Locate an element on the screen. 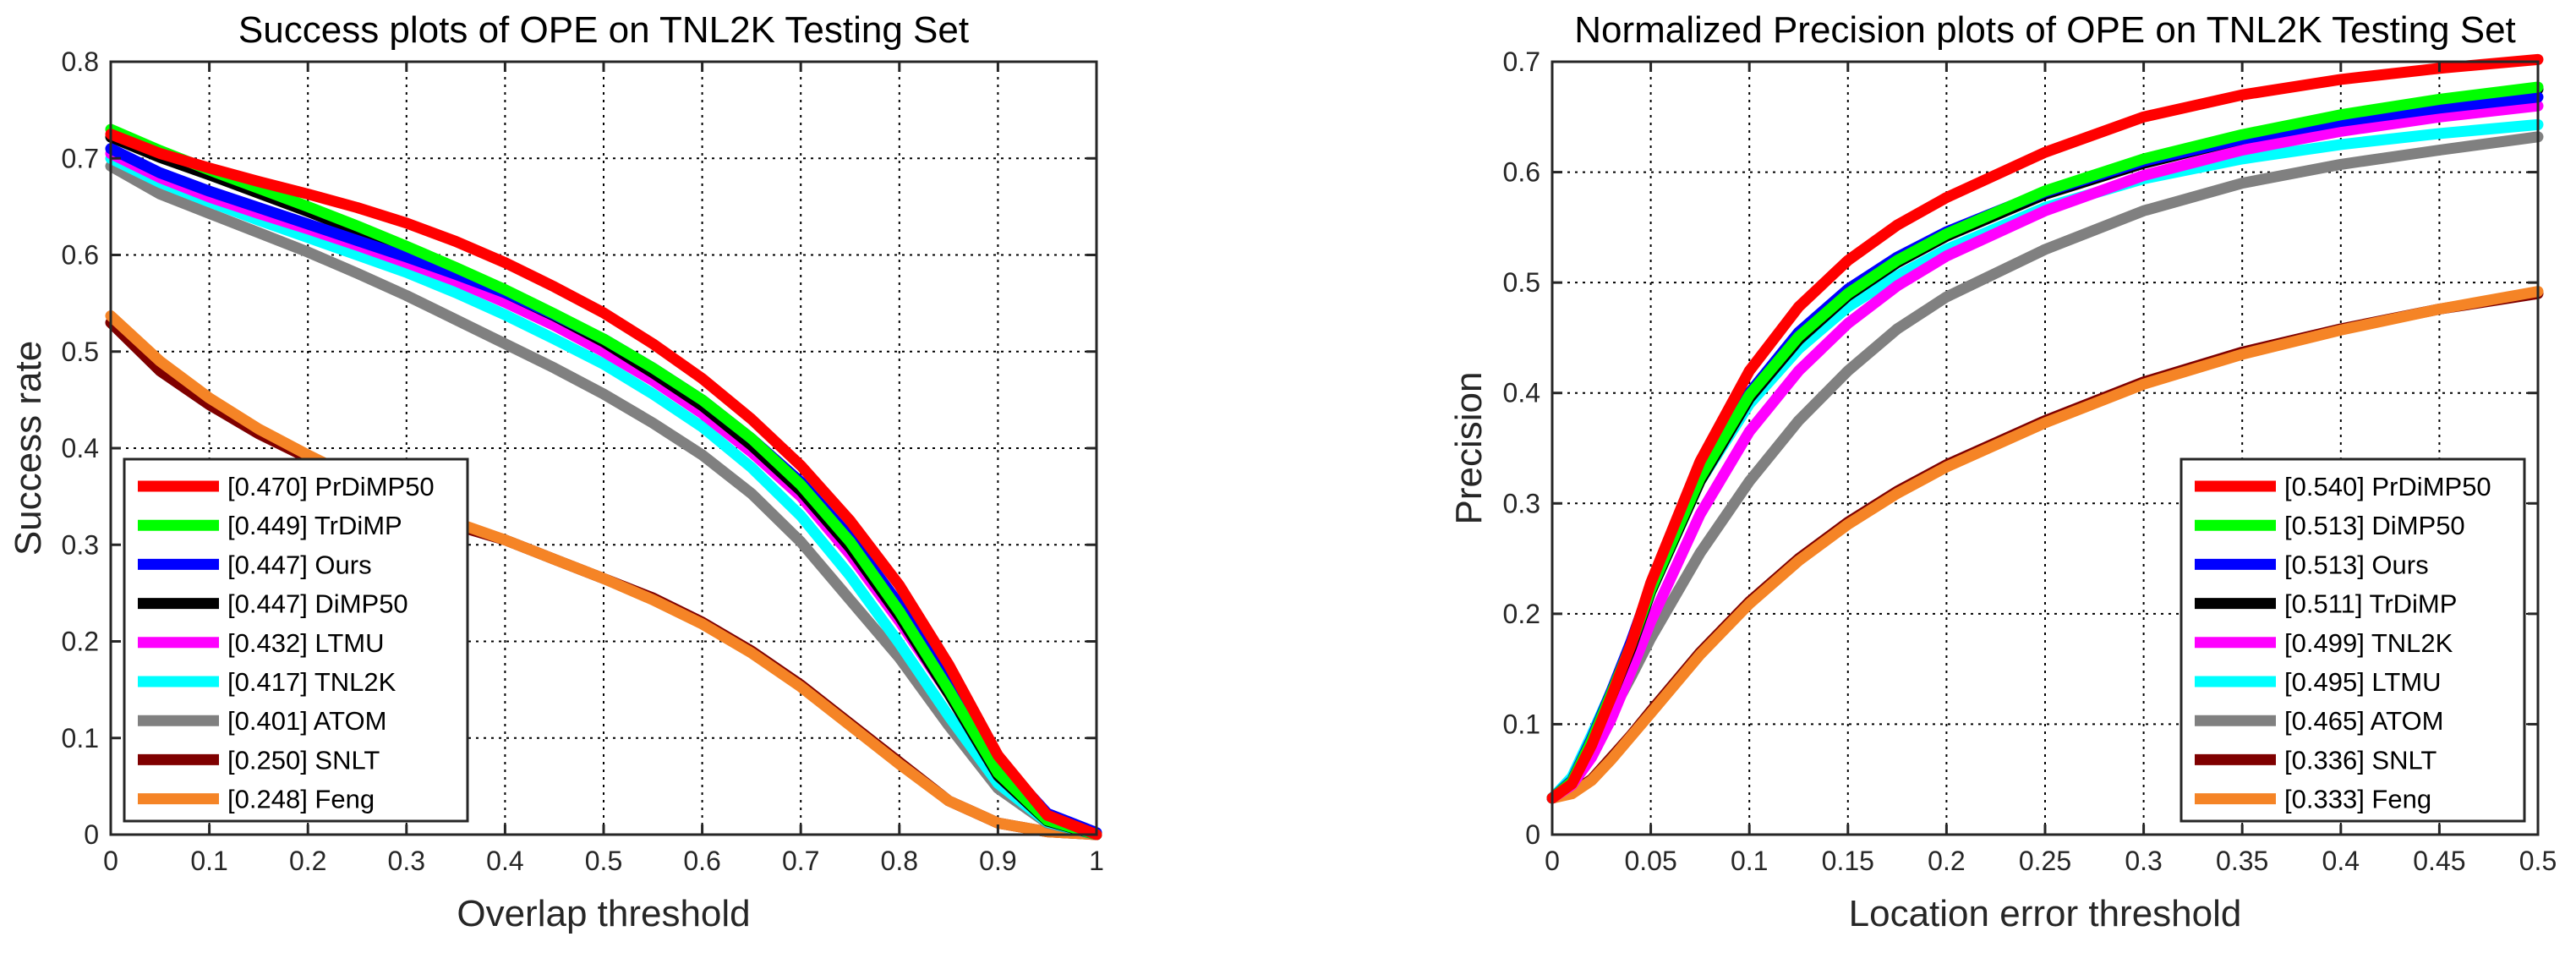 Image resolution: width=2576 pixels, height=953 pixels. x-tick-label: 0.45 is located at coordinates (2439, 861).